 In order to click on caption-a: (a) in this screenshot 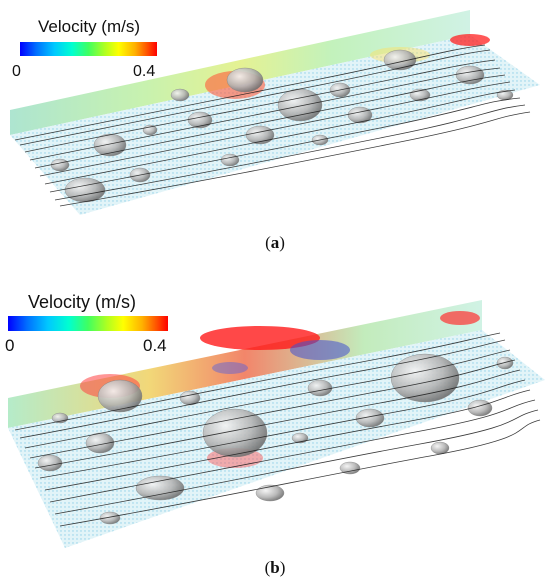, I will do `click(275, 242)`.